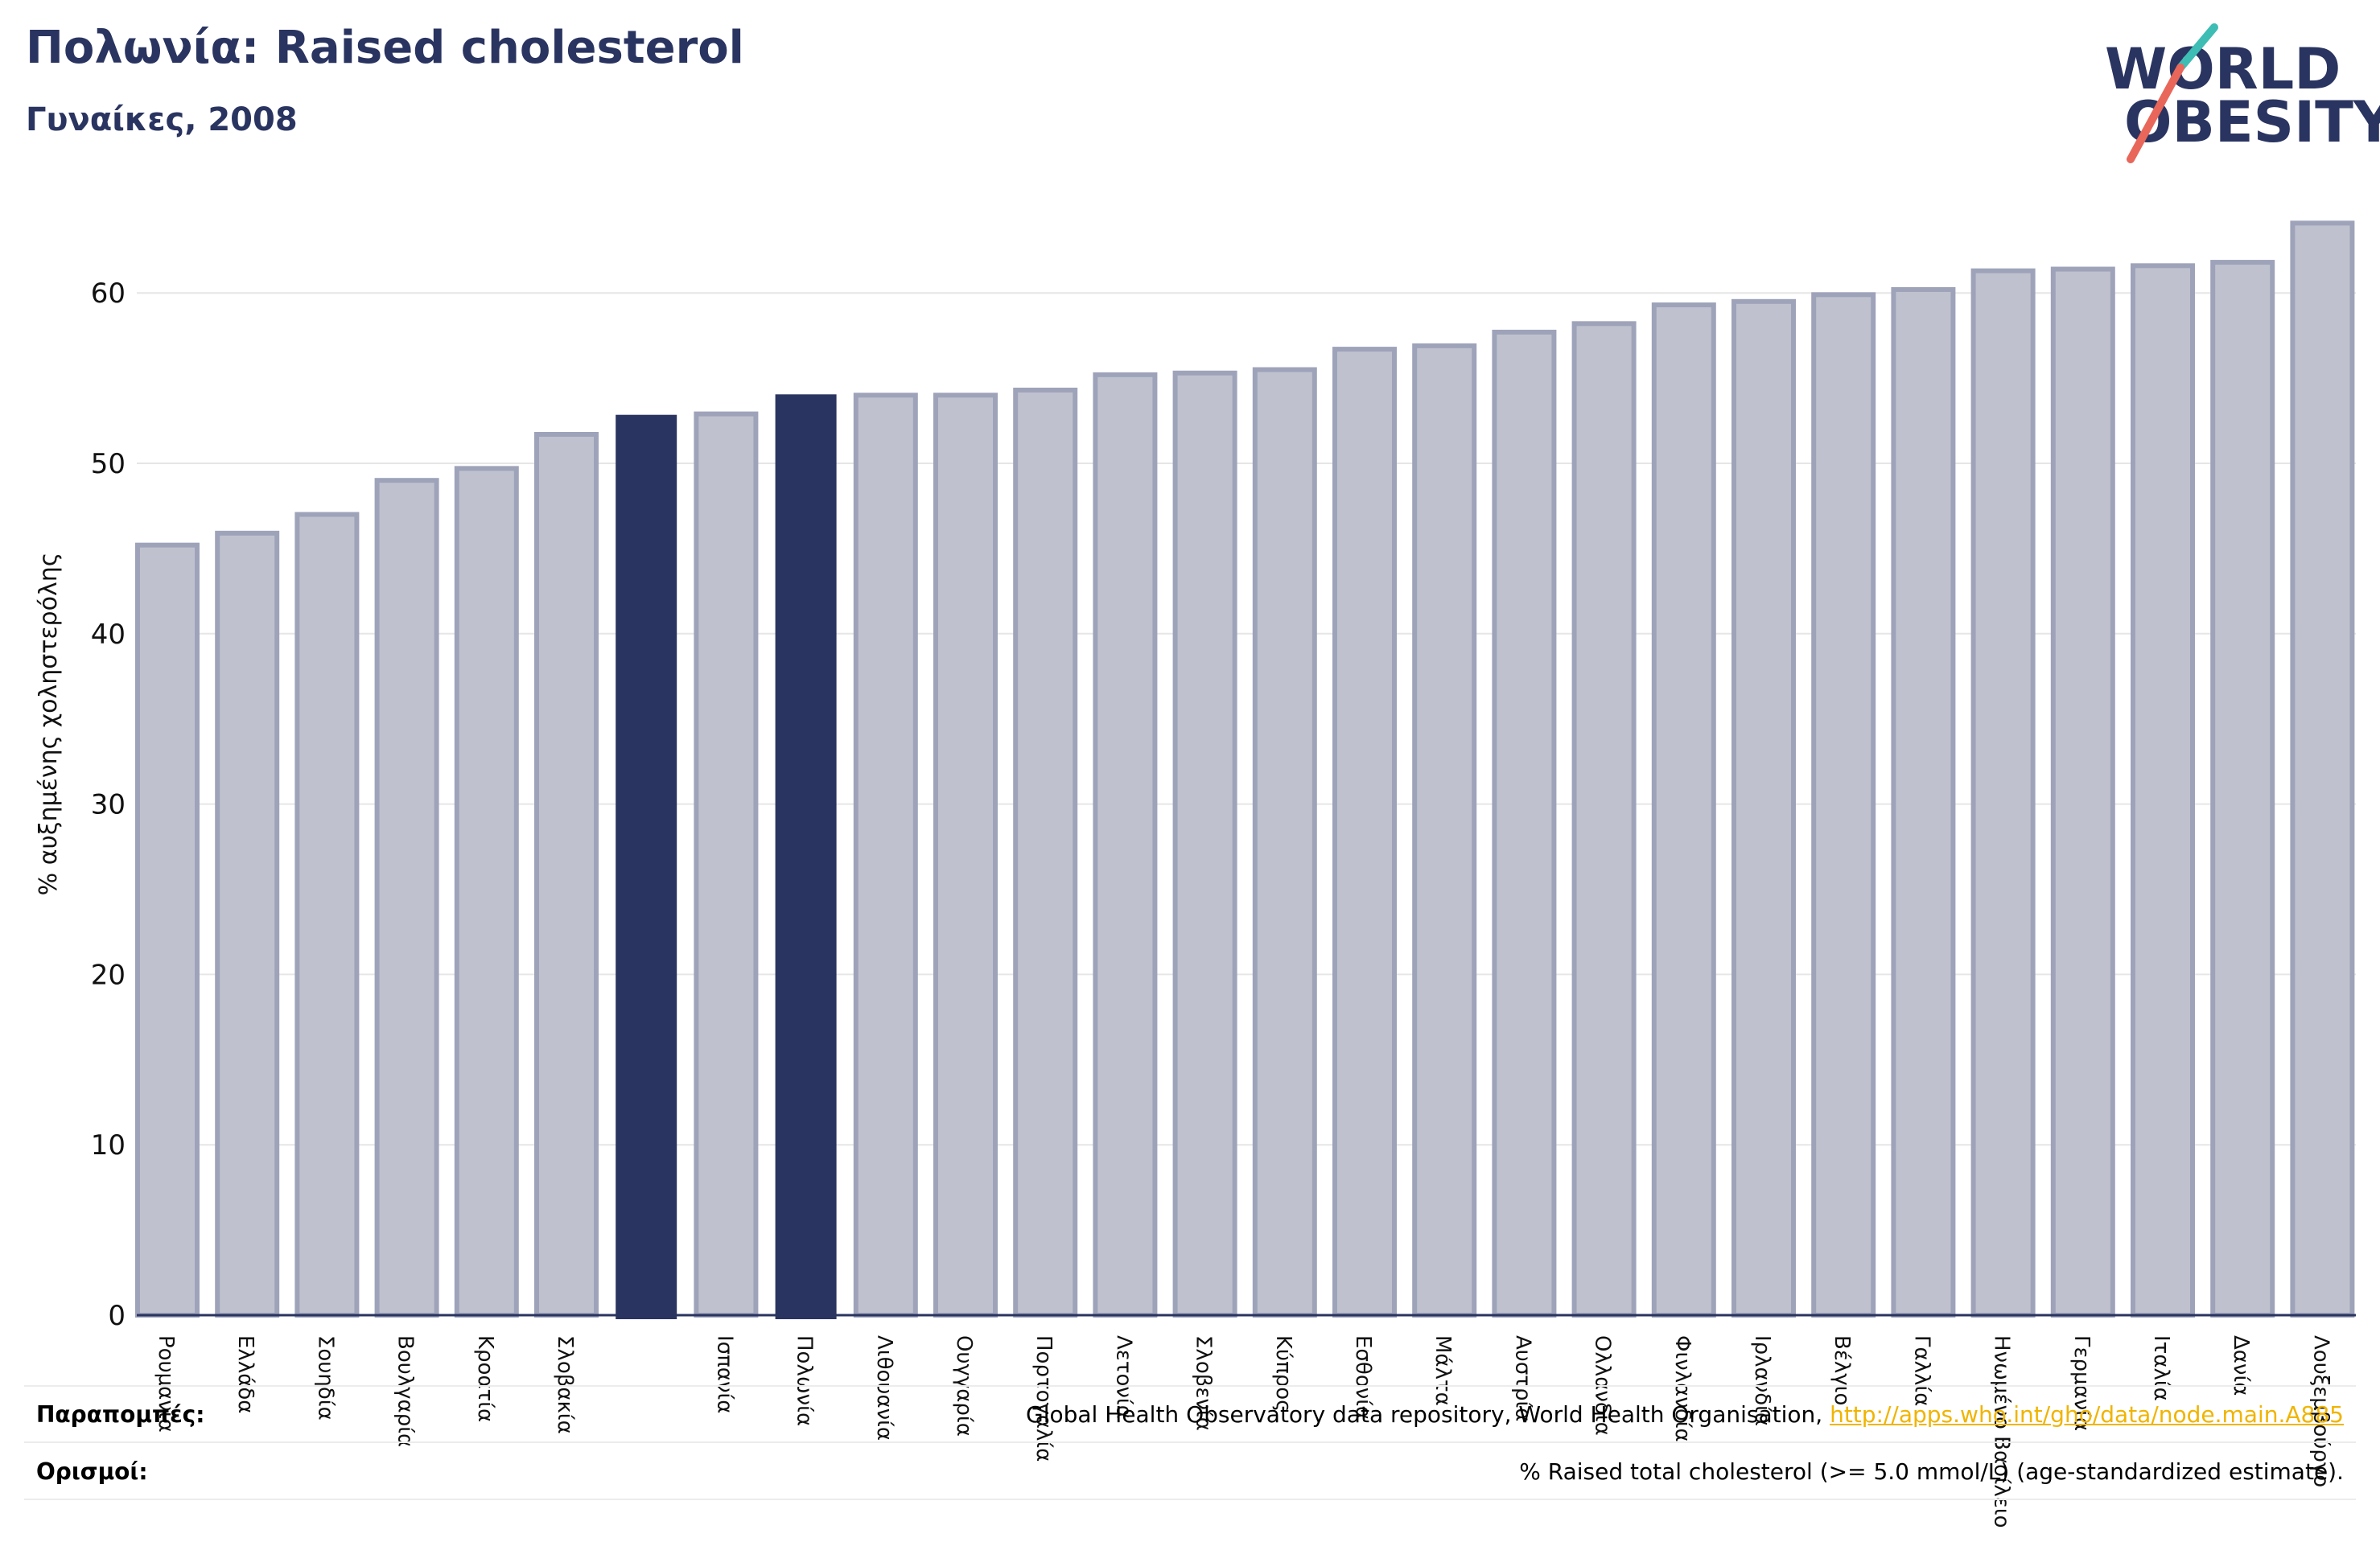 Image resolution: width=2380 pixels, height=1542 pixels. I want to click on x-tick-label: Πολωνία, so click(805, 1380).